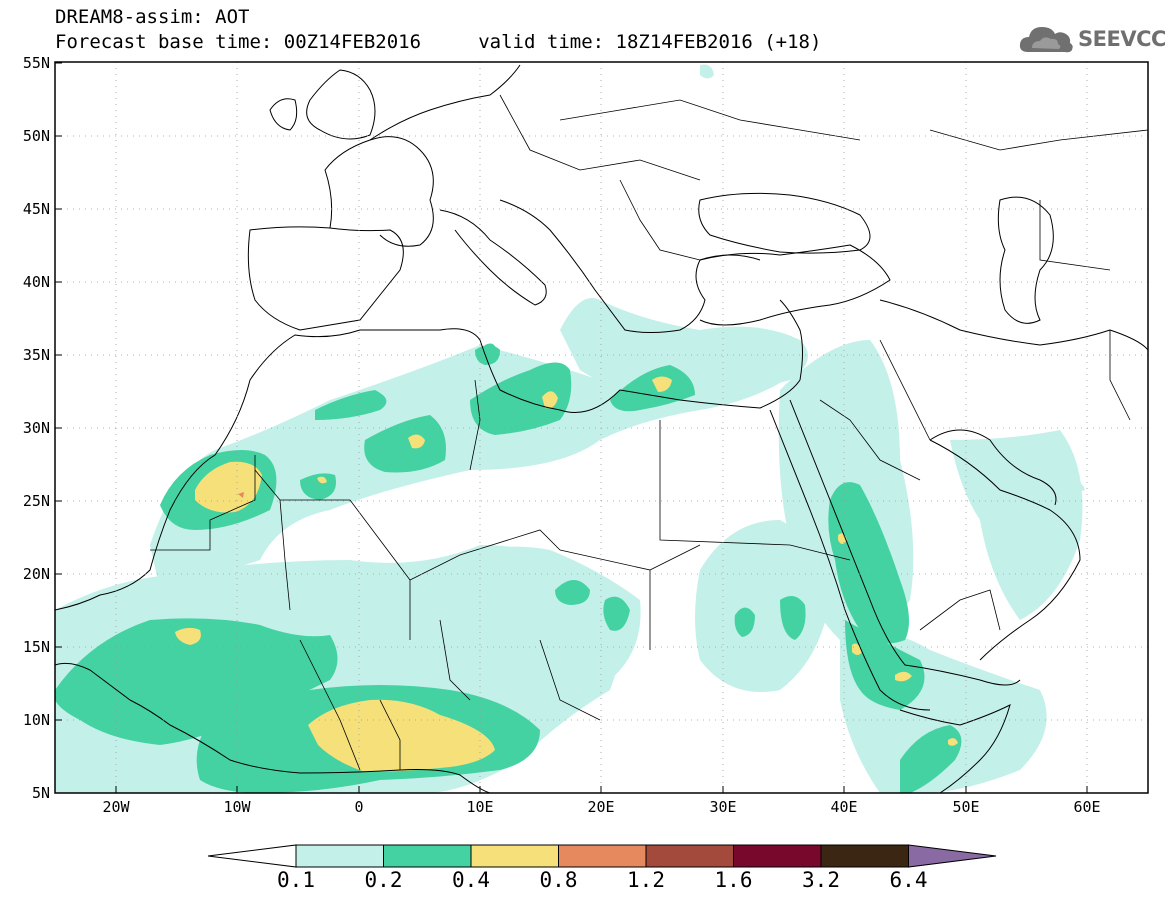 This screenshot has width=1165, height=905. What do you see at coordinates (228, 487) in the screenshot?
I see `aot-high-morocco` at bounding box center [228, 487].